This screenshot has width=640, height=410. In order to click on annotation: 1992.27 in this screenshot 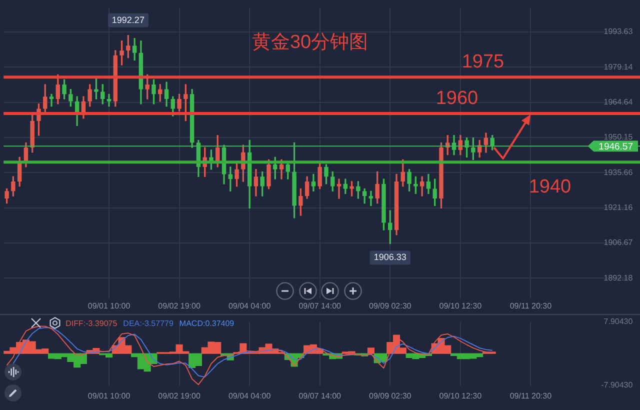, I will do `click(128, 19)`.